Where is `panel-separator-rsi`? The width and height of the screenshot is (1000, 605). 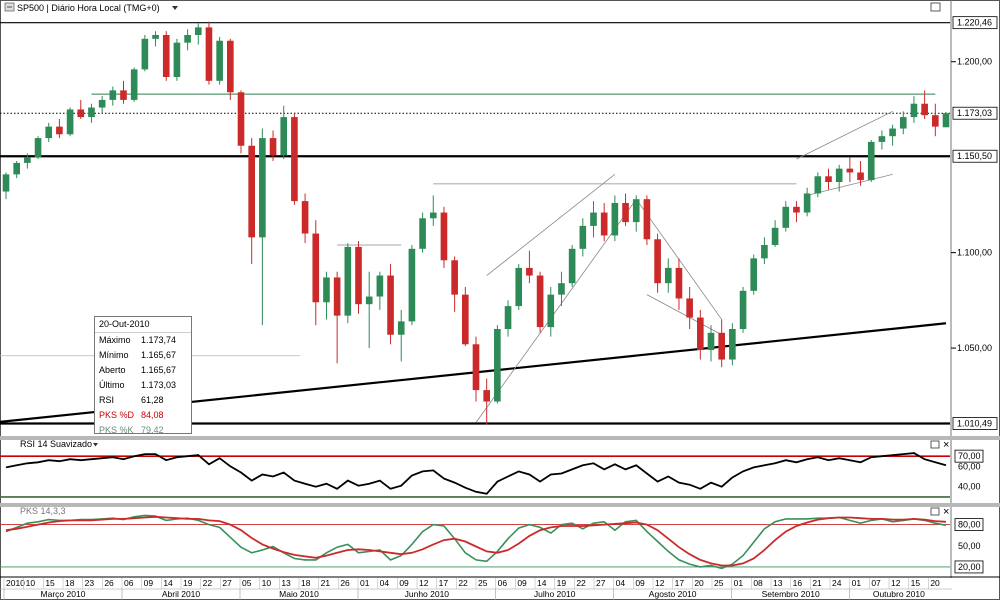
panel-separator-rsi is located at coordinates (500, 438).